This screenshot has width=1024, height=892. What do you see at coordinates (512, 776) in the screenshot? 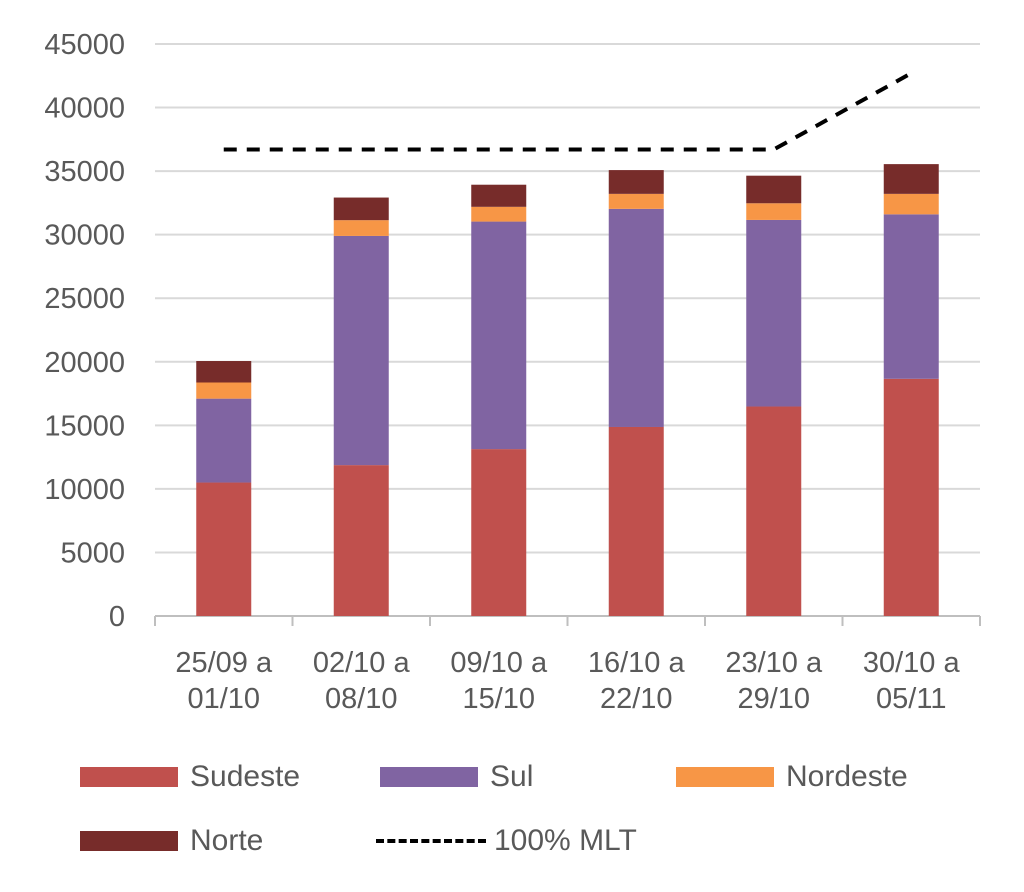
I see `legend-label-sul: Sul` at bounding box center [512, 776].